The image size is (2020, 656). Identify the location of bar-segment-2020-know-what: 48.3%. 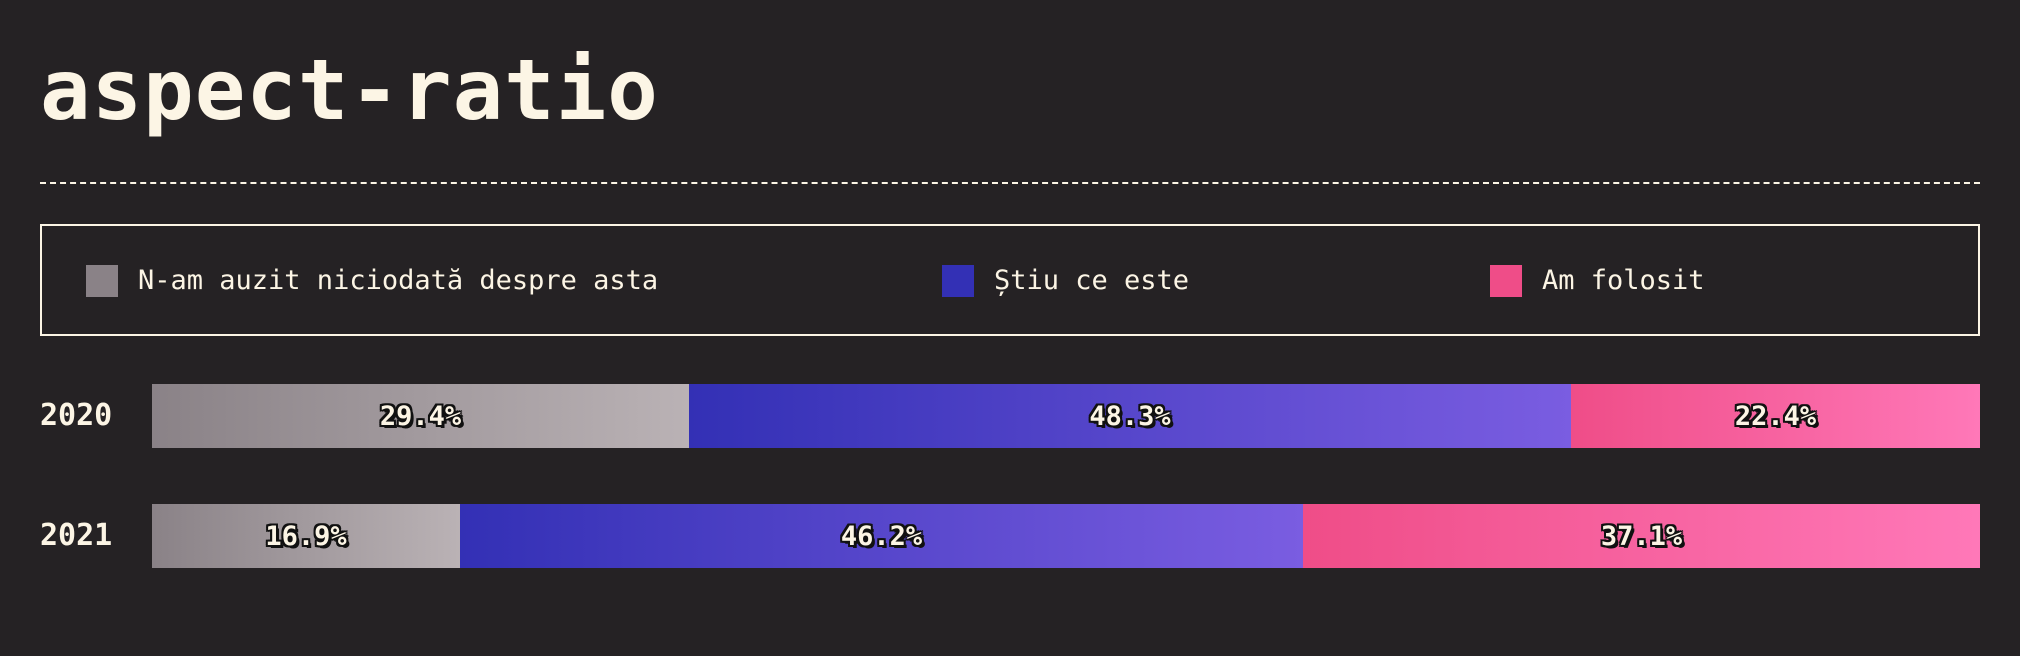
(1130, 416).